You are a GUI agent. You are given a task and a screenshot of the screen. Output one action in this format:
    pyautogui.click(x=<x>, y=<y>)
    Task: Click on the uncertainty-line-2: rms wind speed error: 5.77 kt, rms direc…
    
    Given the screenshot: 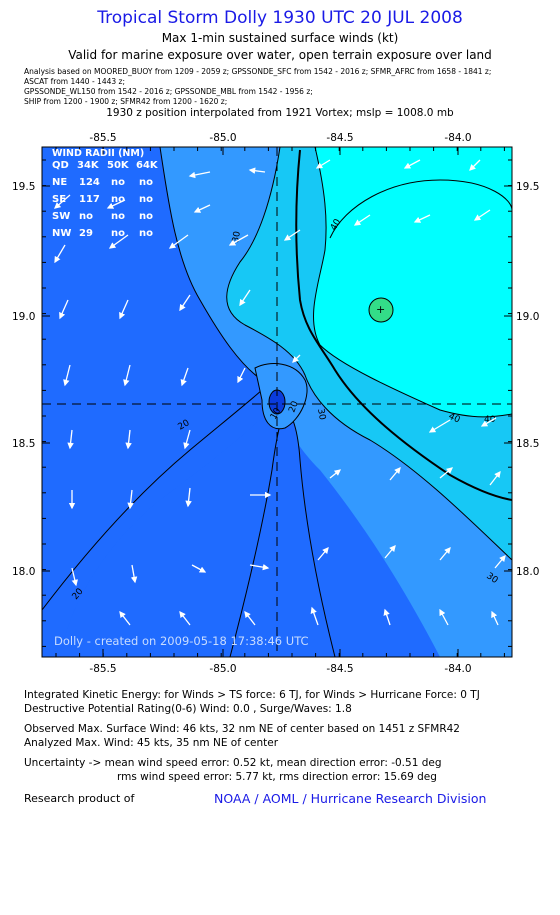 What is the action you would take?
    pyautogui.click(x=277, y=777)
    